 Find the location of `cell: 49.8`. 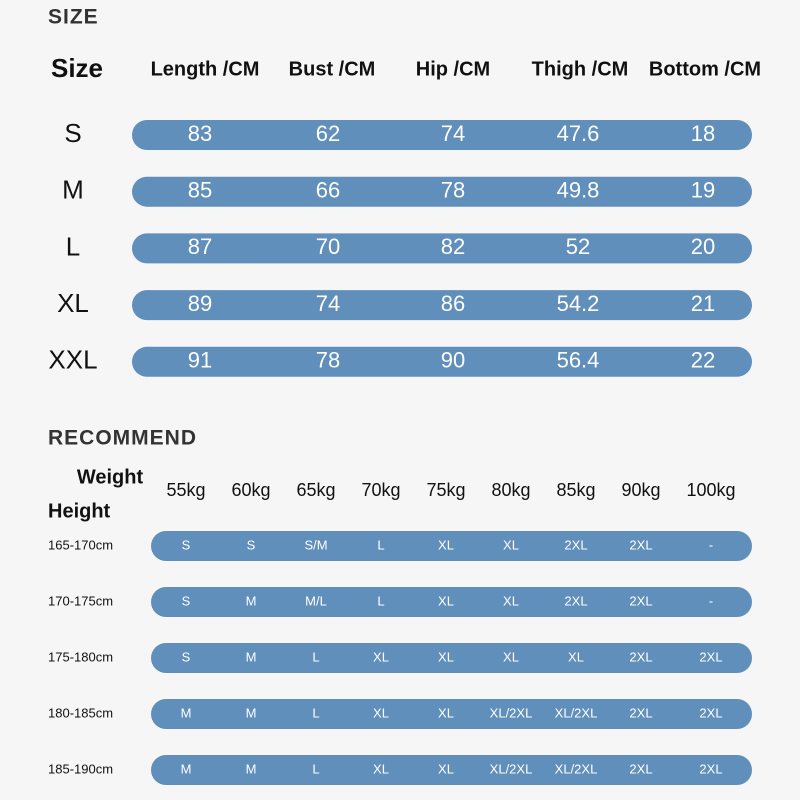

cell: 49.8 is located at coordinates (578, 190).